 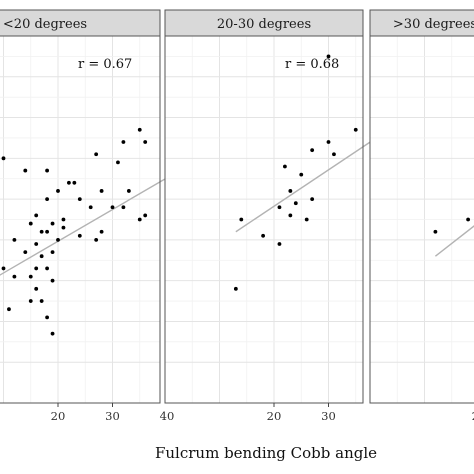 What do you see at coordinates (312, 64) in the screenshot?
I see `correlation-label: r = 0.68` at bounding box center [312, 64].